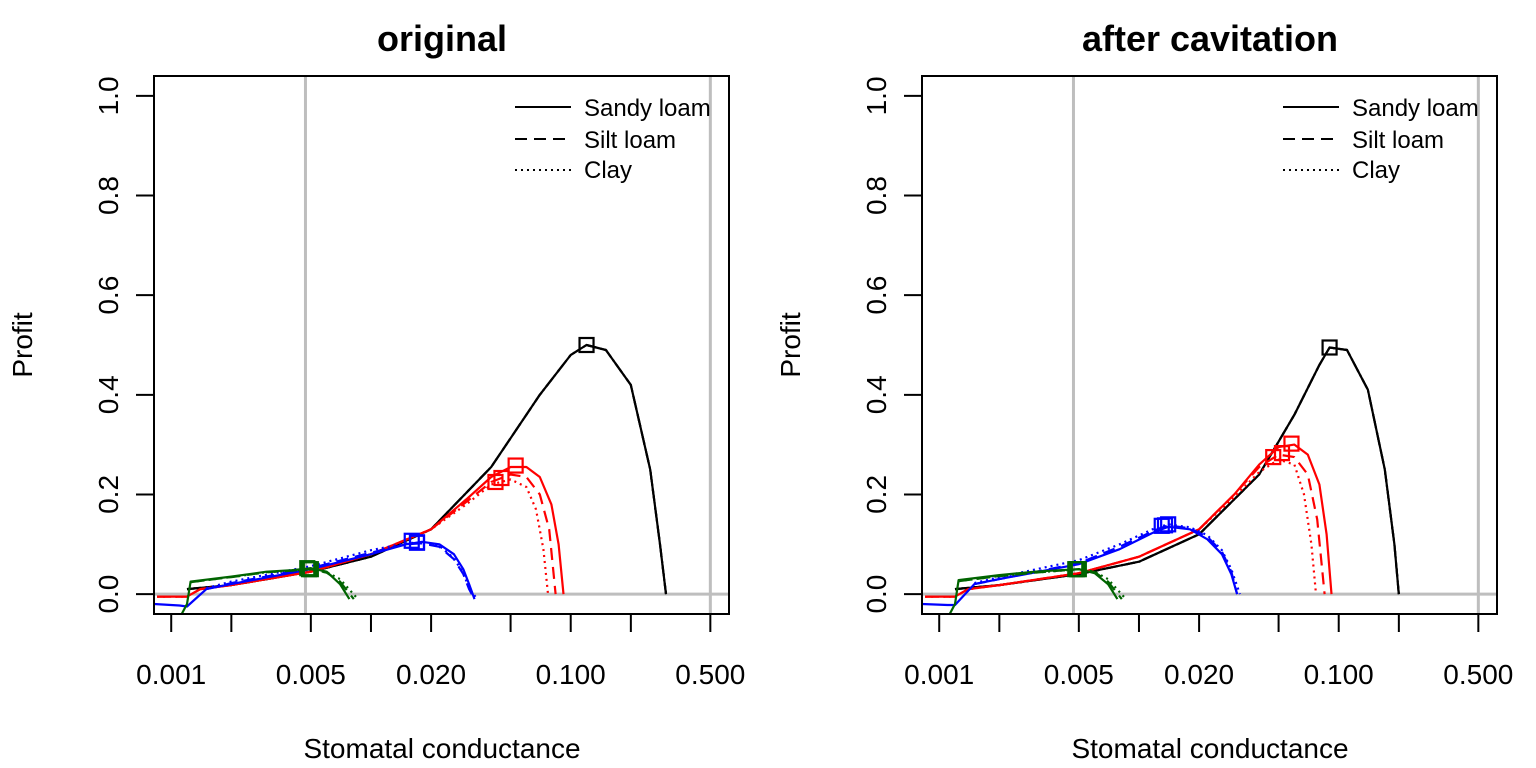 This screenshot has height=768, width=1536. I want to click on optimum-marker-ff0000-dashed, so click(1282, 453).